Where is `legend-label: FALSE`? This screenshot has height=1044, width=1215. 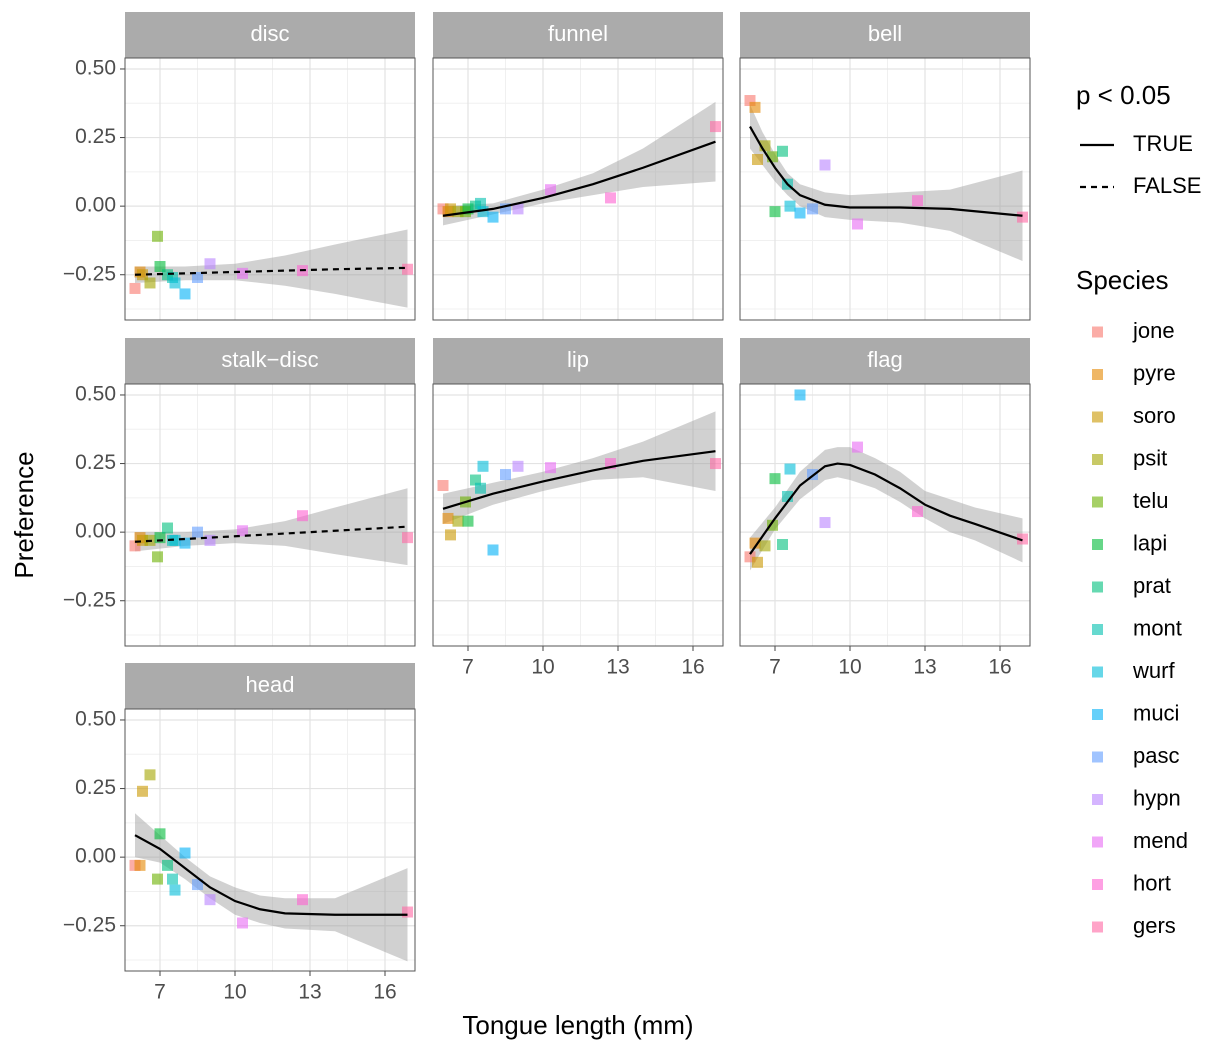 legend-label: FALSE is located at coordinates (1167, 185).